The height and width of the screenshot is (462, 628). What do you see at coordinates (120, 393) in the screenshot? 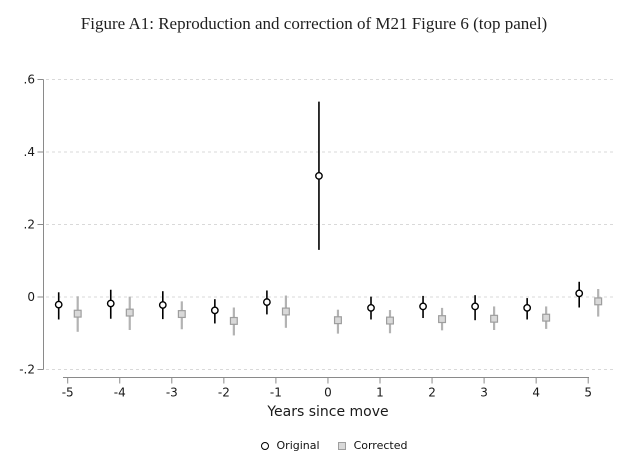
I see `x-tick-label: -4` at bounding box center [120, 393].